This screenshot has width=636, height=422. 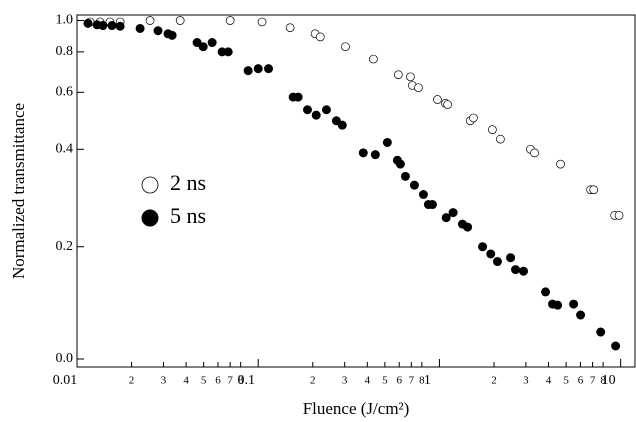 What do you see at coordinates (65, 380) in the screenshot?
I see `x-tick-label: 0.01` at bounding box center [65, 380].